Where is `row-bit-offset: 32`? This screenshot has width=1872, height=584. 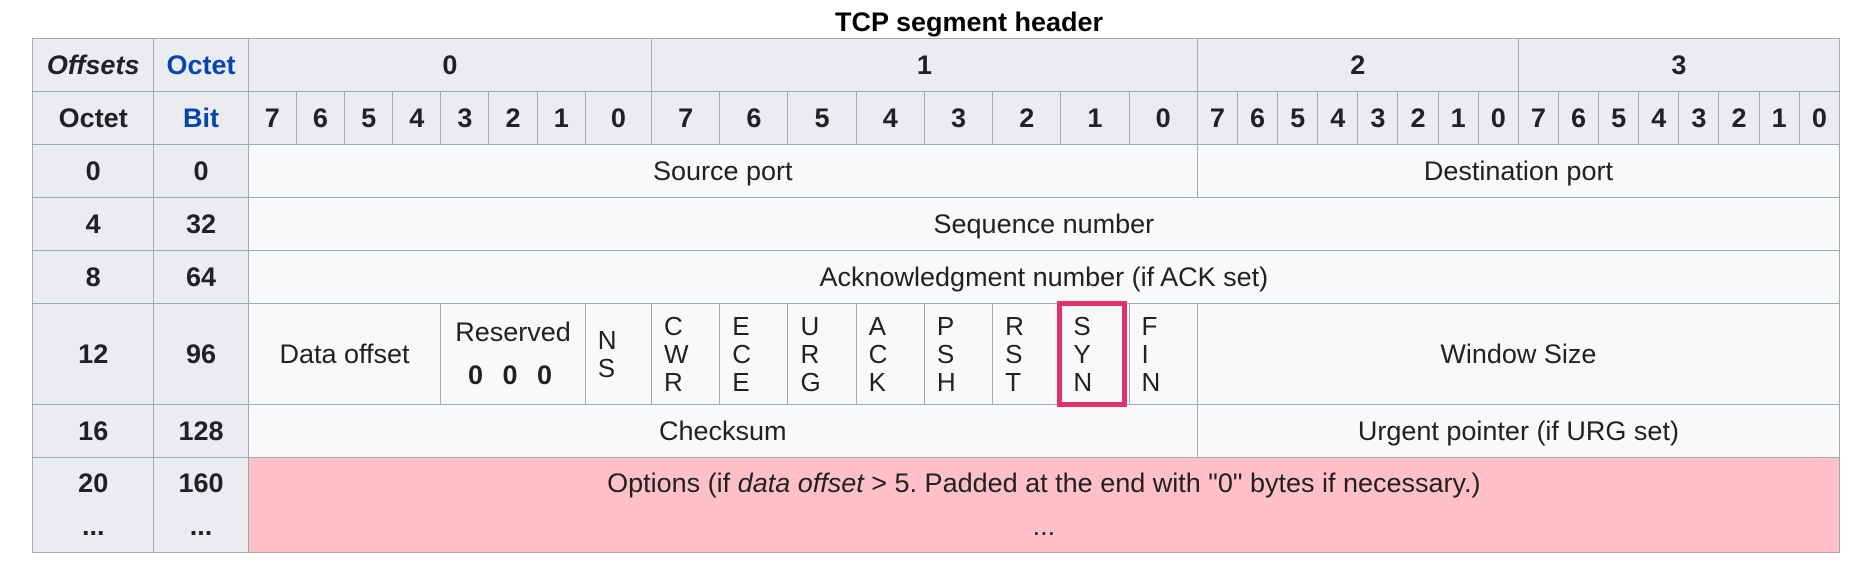
row-bit-offset: 32 is located at coordinates (201, 224).